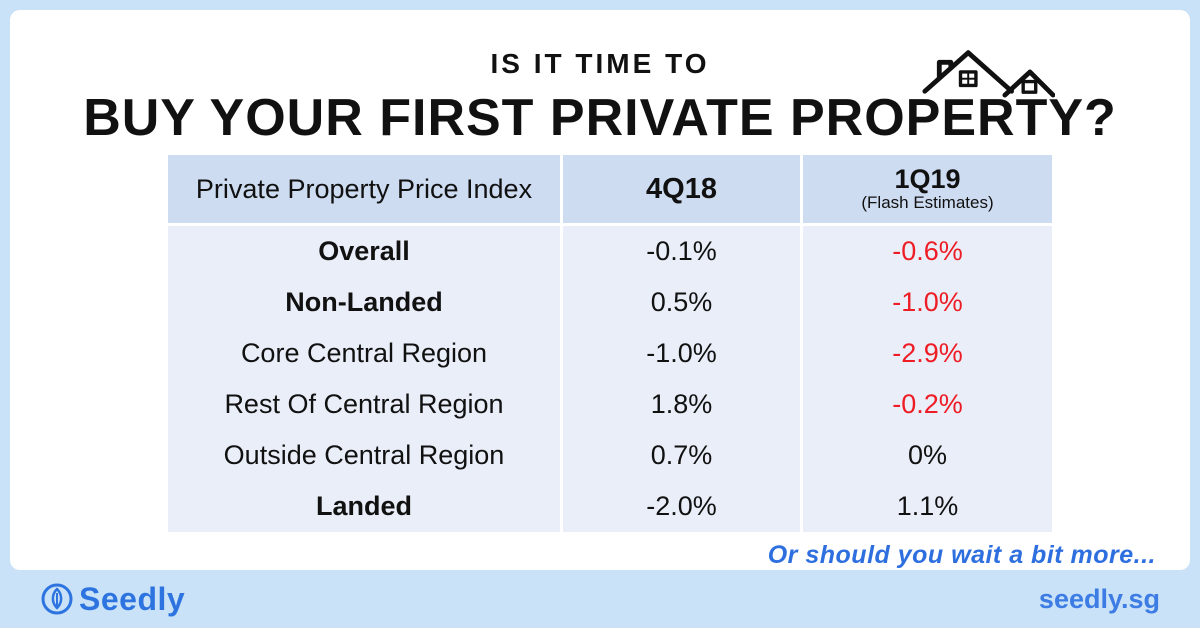  Describe the element at coordinates (680, 302) in the screenshot. I see `value-4q18: 0.5%` at that location.